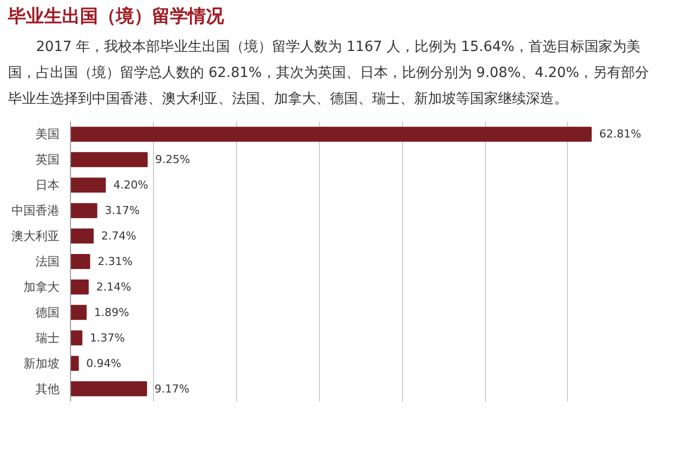 Image resolution: width=678 pixels, height=450 pixels. I want to click on data-label: 2.14%, so click(114, 287).